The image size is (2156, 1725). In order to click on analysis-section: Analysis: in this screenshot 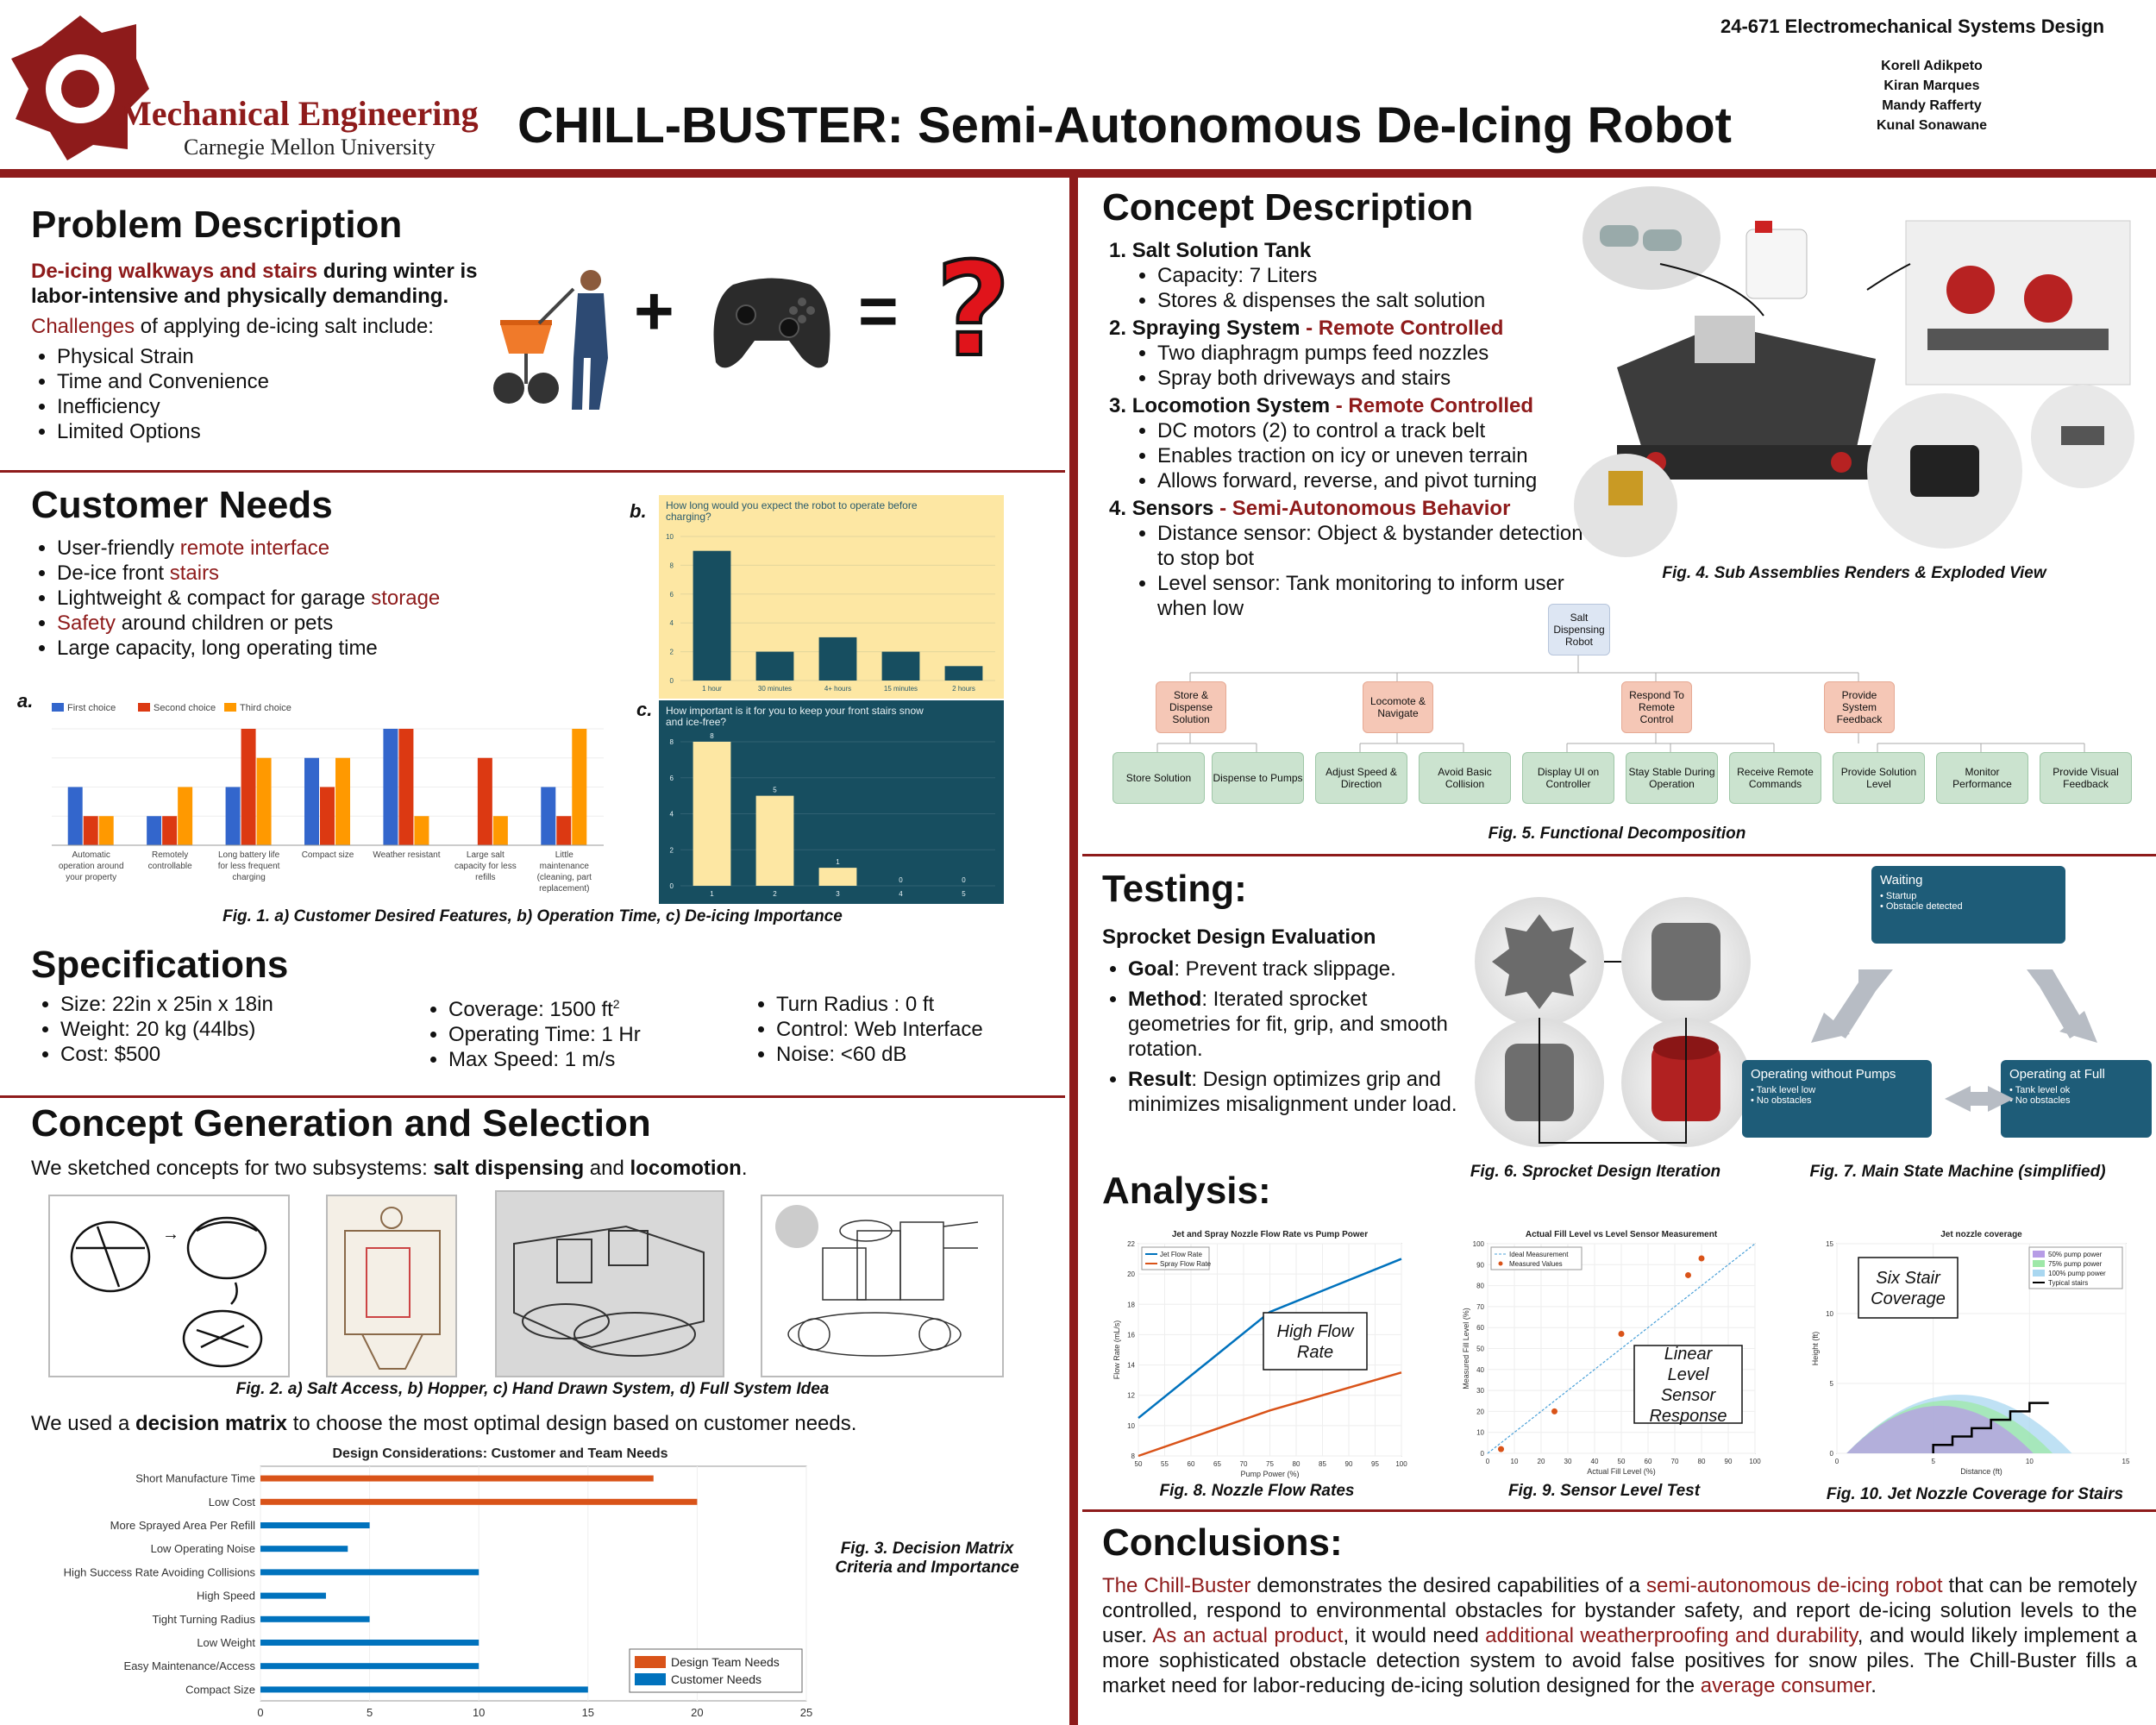, I will do `click(1186, 1192)`.